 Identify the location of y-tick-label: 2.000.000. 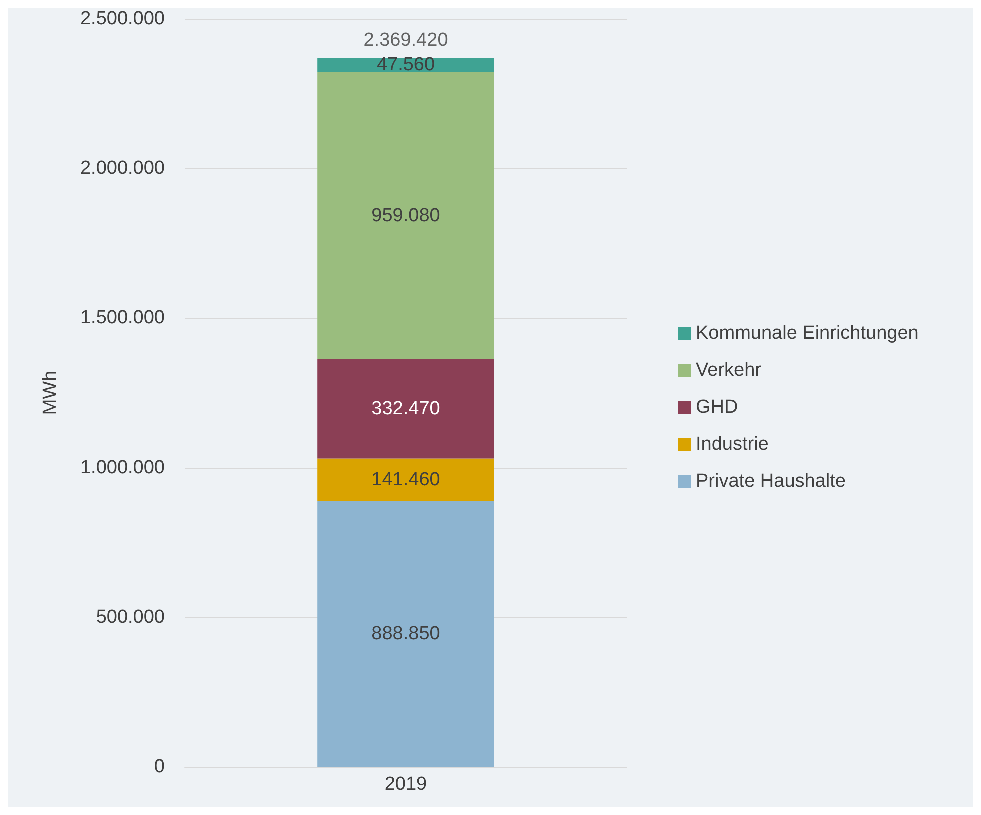
(122, 169).